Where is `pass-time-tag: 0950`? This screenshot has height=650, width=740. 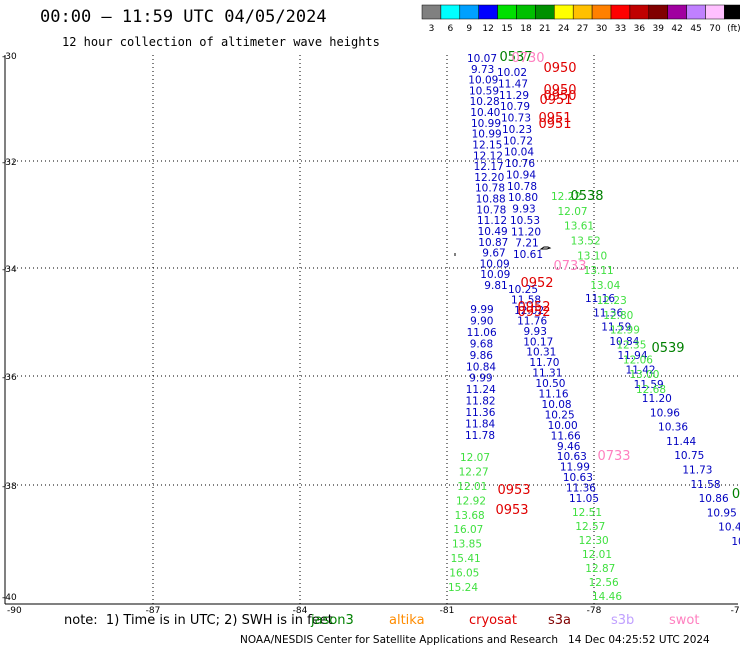
pass-time-tag: 0950 is located at coordinates (559, 90).